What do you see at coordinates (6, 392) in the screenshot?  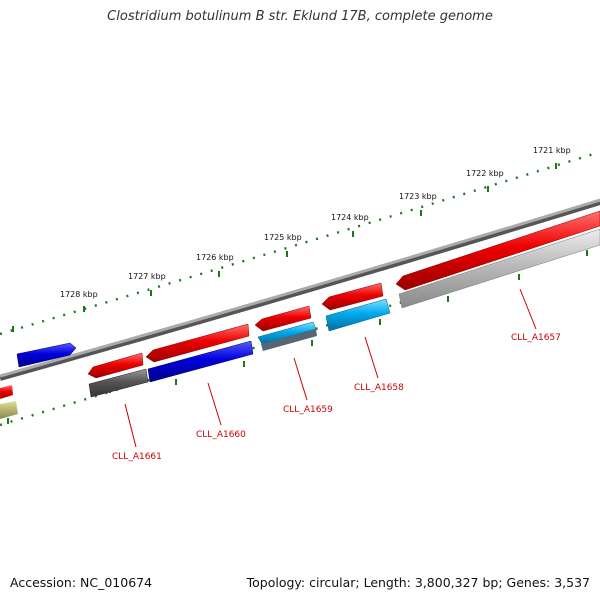 I see `gene-red-left-edge` at bounding box center [6, 392].